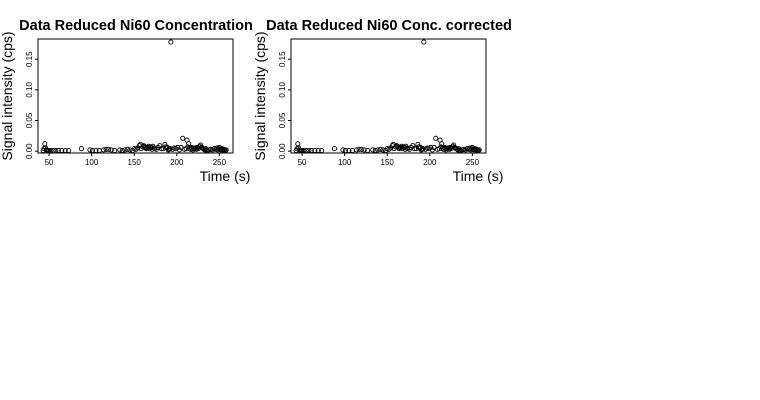  I want to click on chart-title: Data Reduced Ni60 Conc. corrected, so click(389, 26).